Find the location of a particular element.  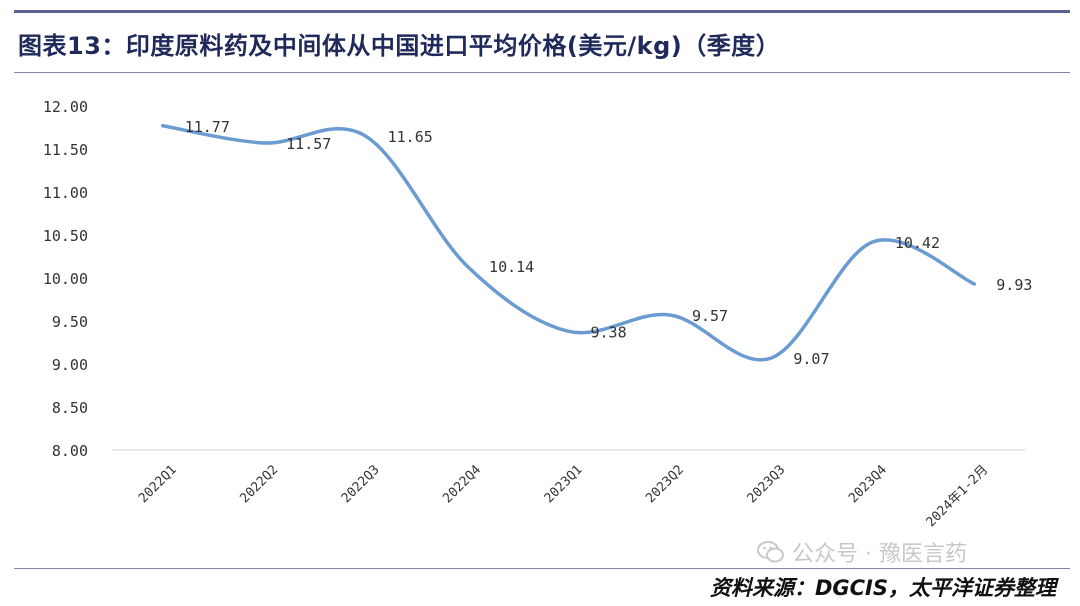

source-note: 资料来源：DGCIS，太平洋证券整理 is located at coordinates (882, 588).